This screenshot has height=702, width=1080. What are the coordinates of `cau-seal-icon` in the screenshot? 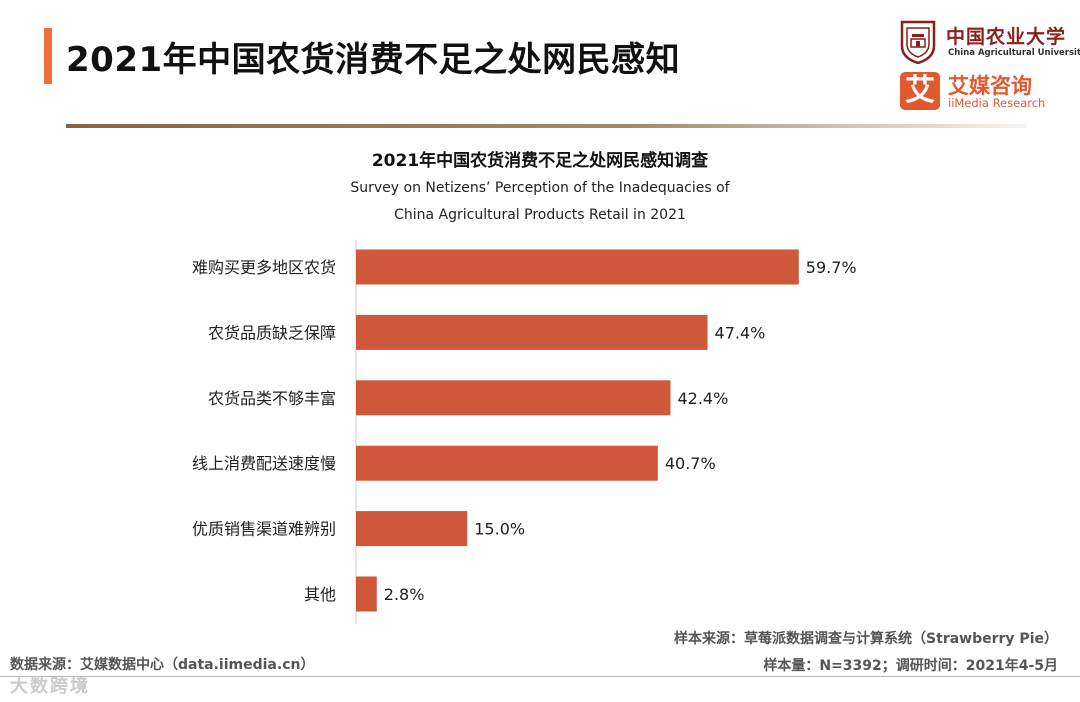 It's located at (918, 42).